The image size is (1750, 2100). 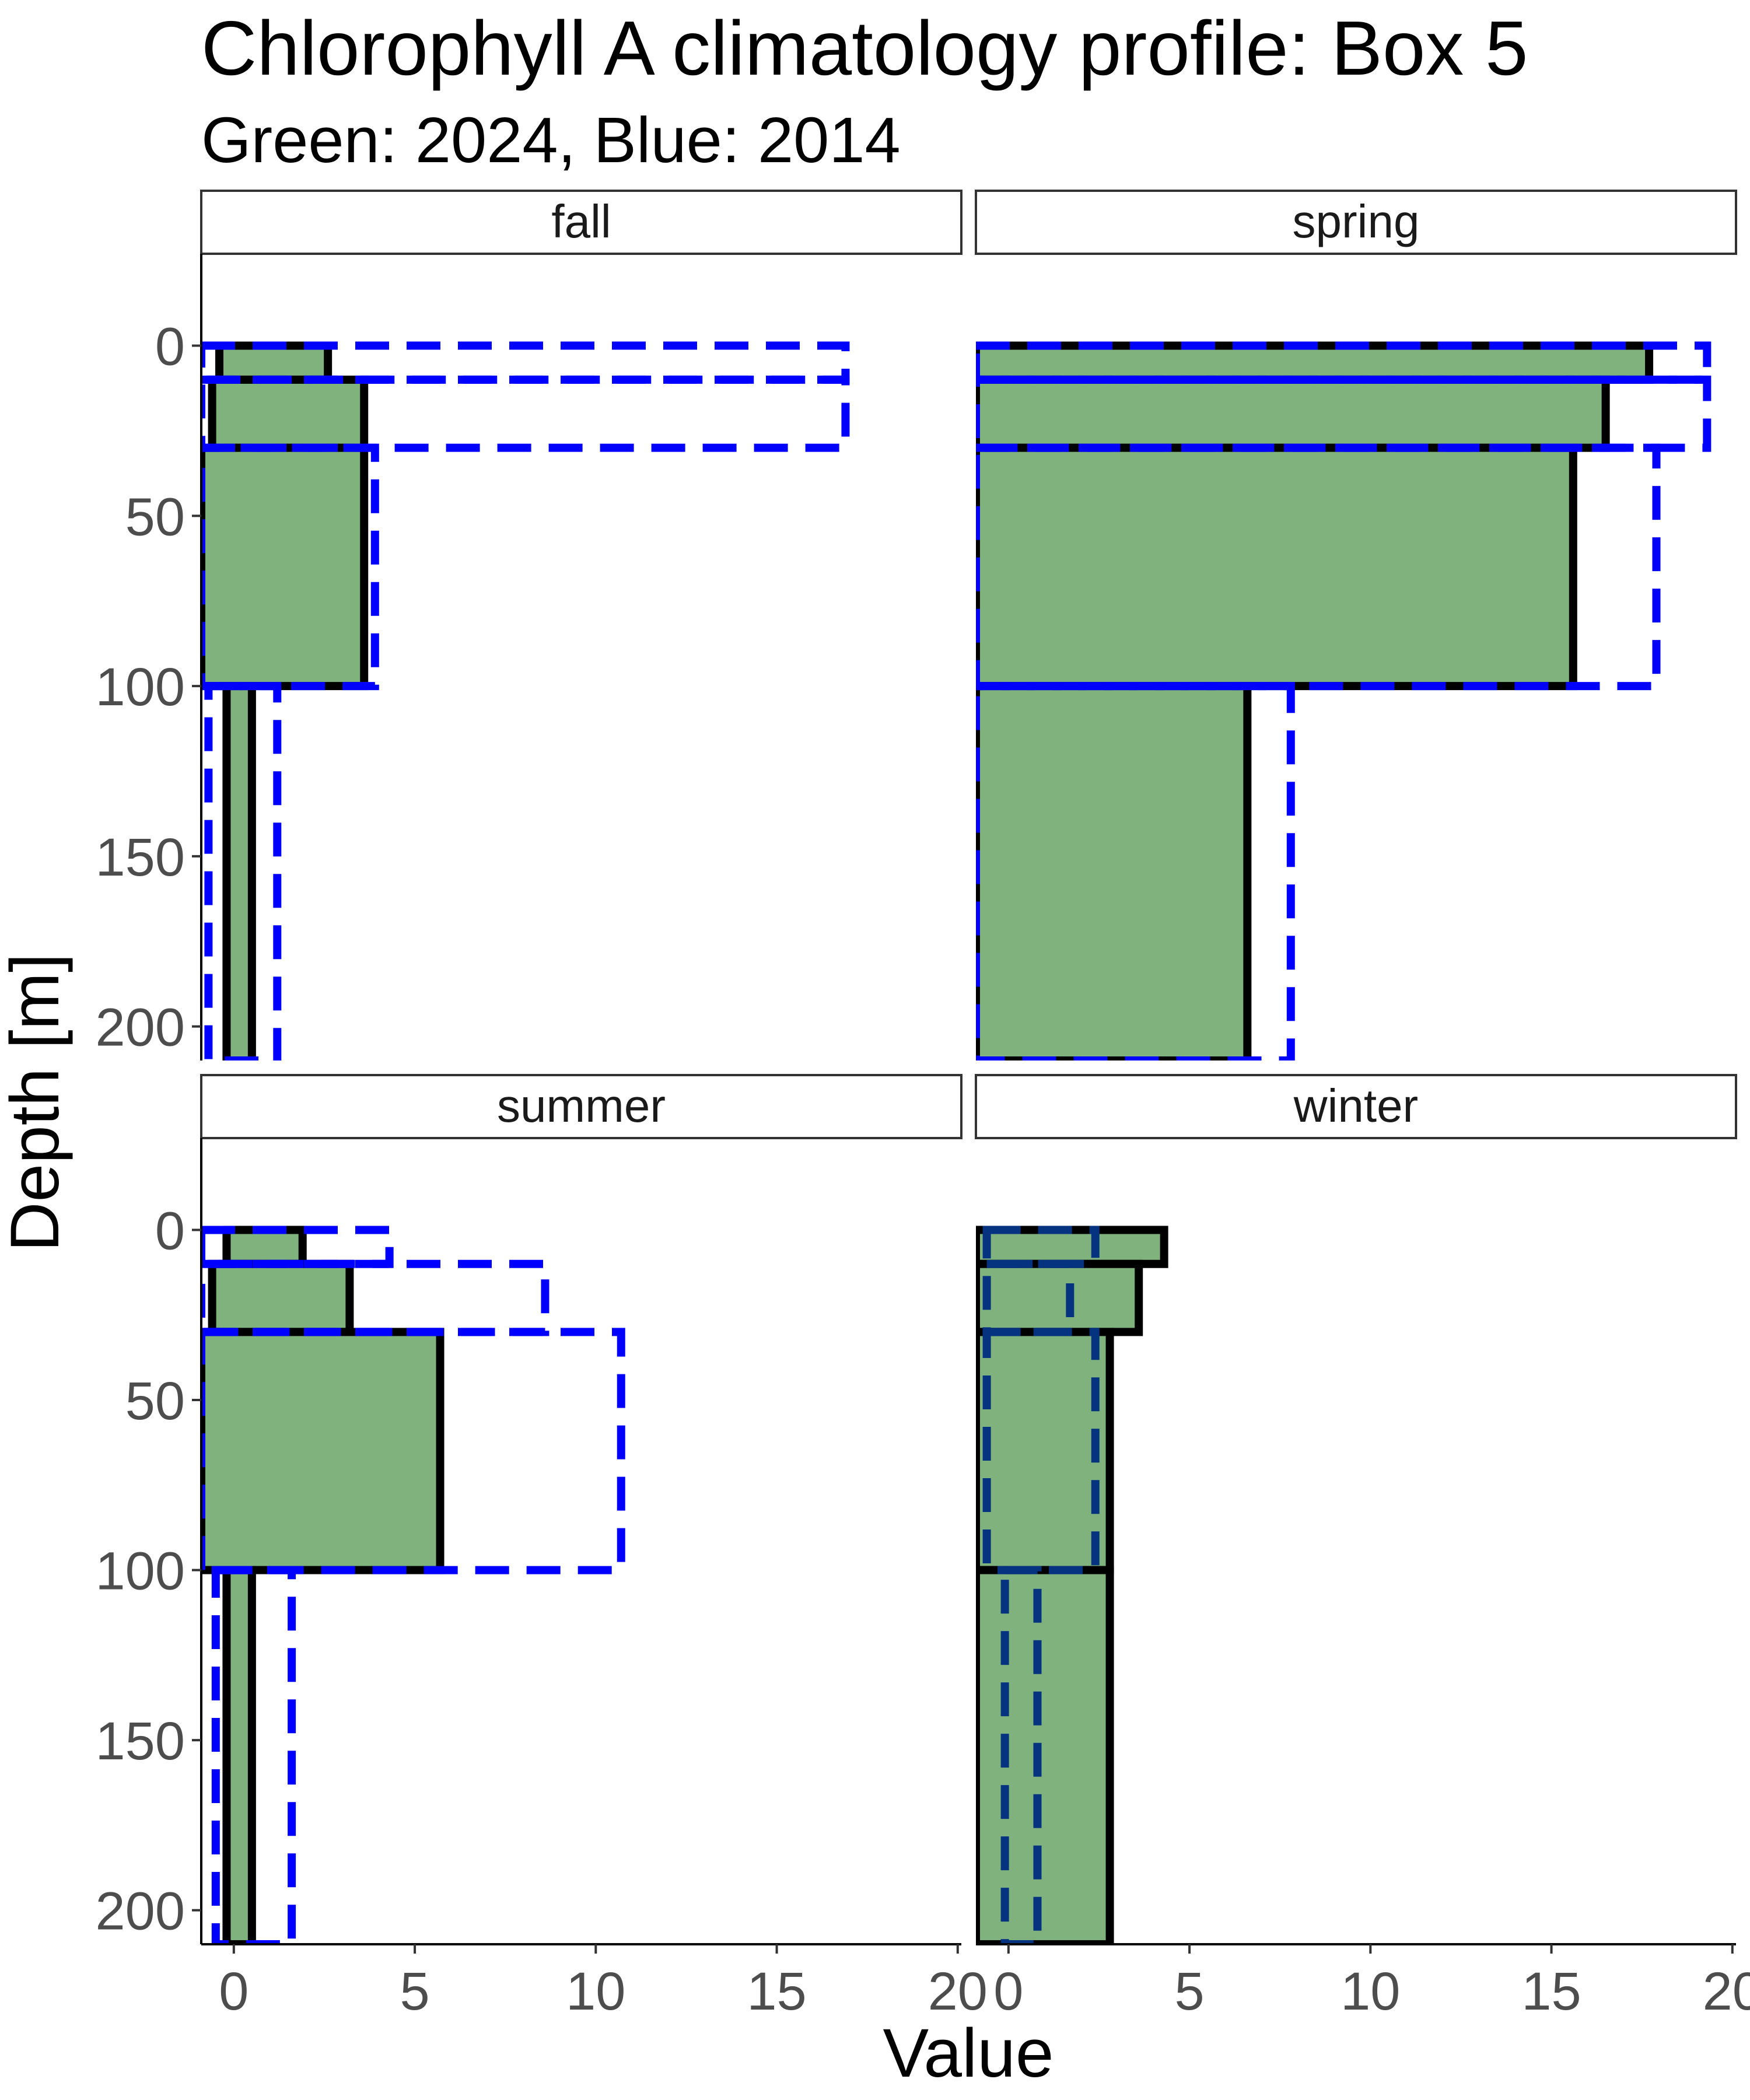 I want to click on chart-title: Chlorophyll A climatology profile: Box 5, so click(x=864, y=48).